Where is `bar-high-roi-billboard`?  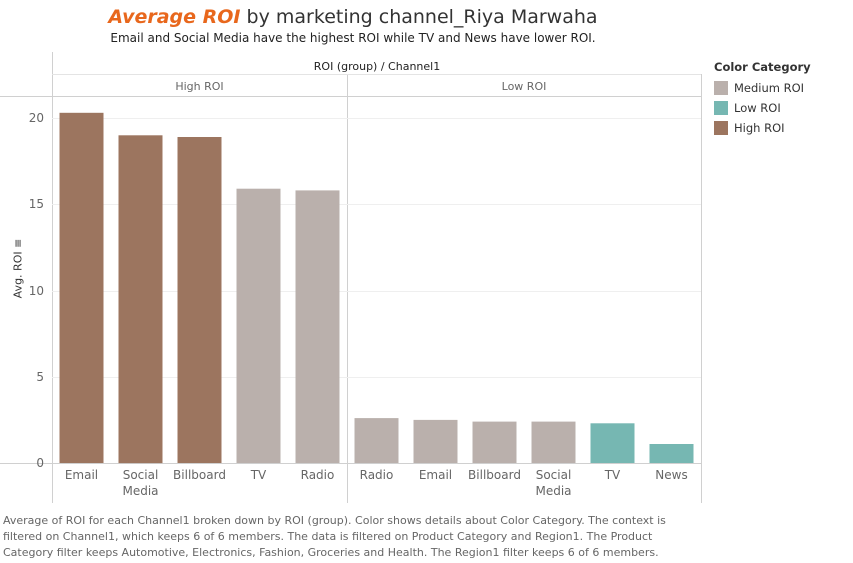 bar-high-roi-billboard is located at coordinates (199, 300).